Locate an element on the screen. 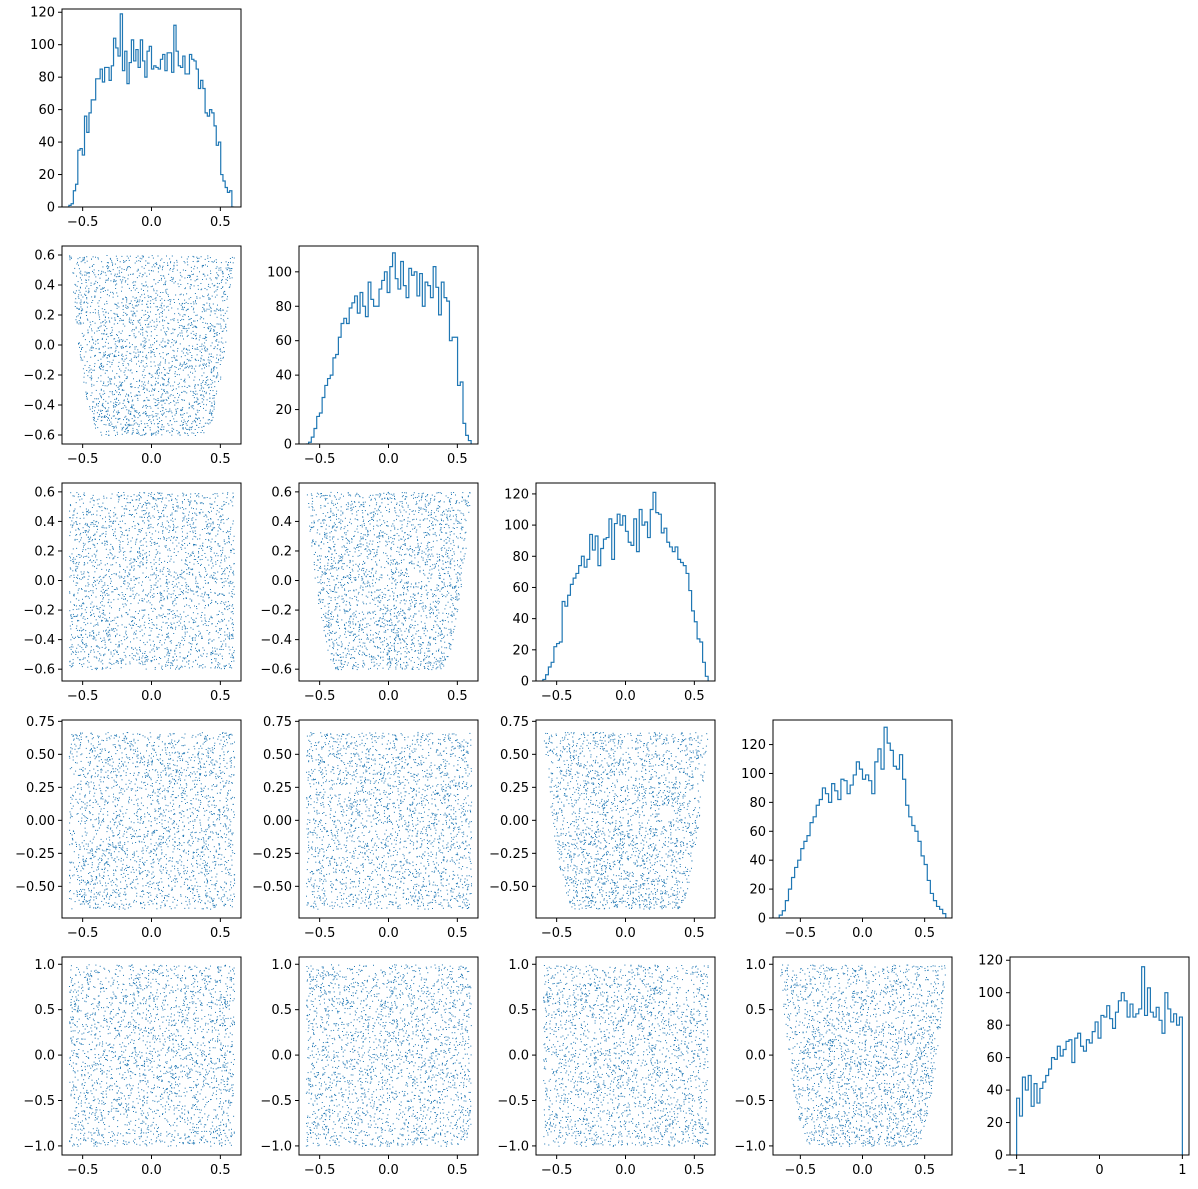  scatter-points is located at coordinates (152, 581).